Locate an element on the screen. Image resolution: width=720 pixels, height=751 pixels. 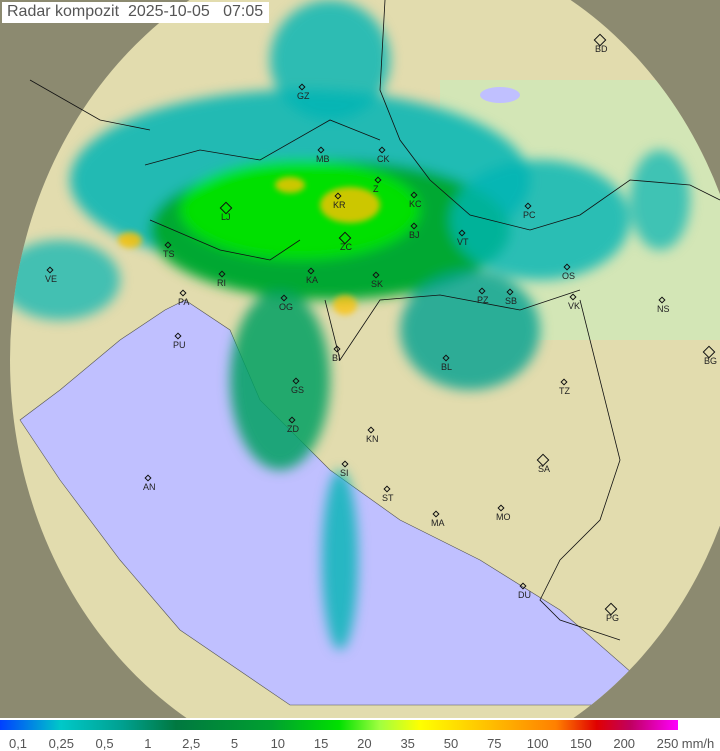
city-ka: KA is located at coordinates (312, 276).